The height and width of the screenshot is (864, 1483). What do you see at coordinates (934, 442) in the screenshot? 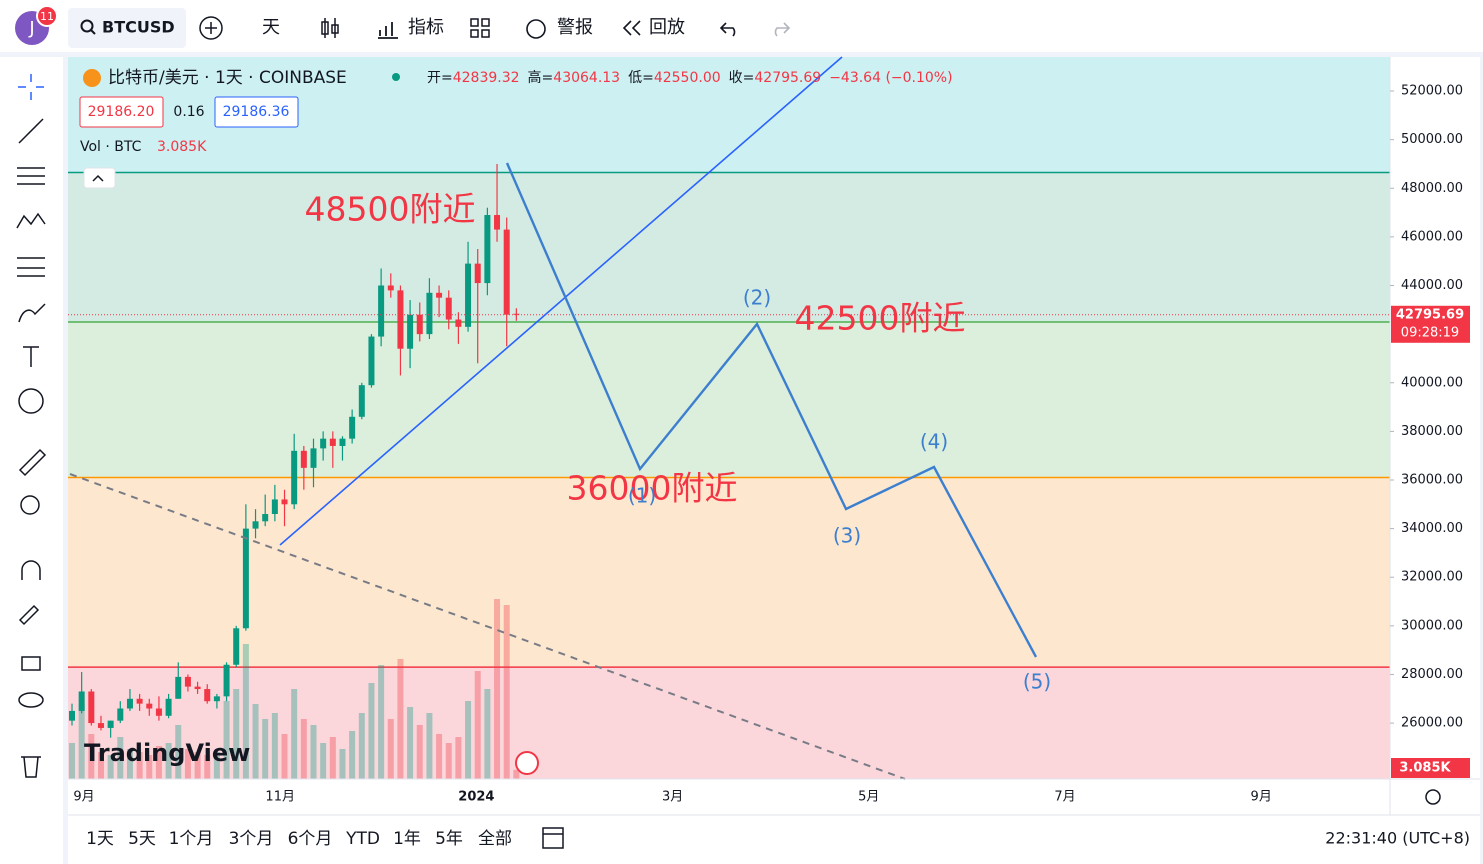
I see `wave-label: (4)` at bounding box center [934, 442].